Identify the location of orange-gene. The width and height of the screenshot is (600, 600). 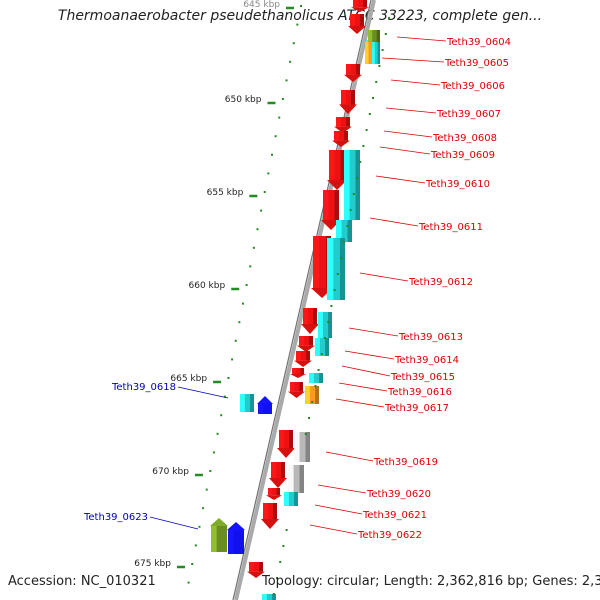
(312, 395).